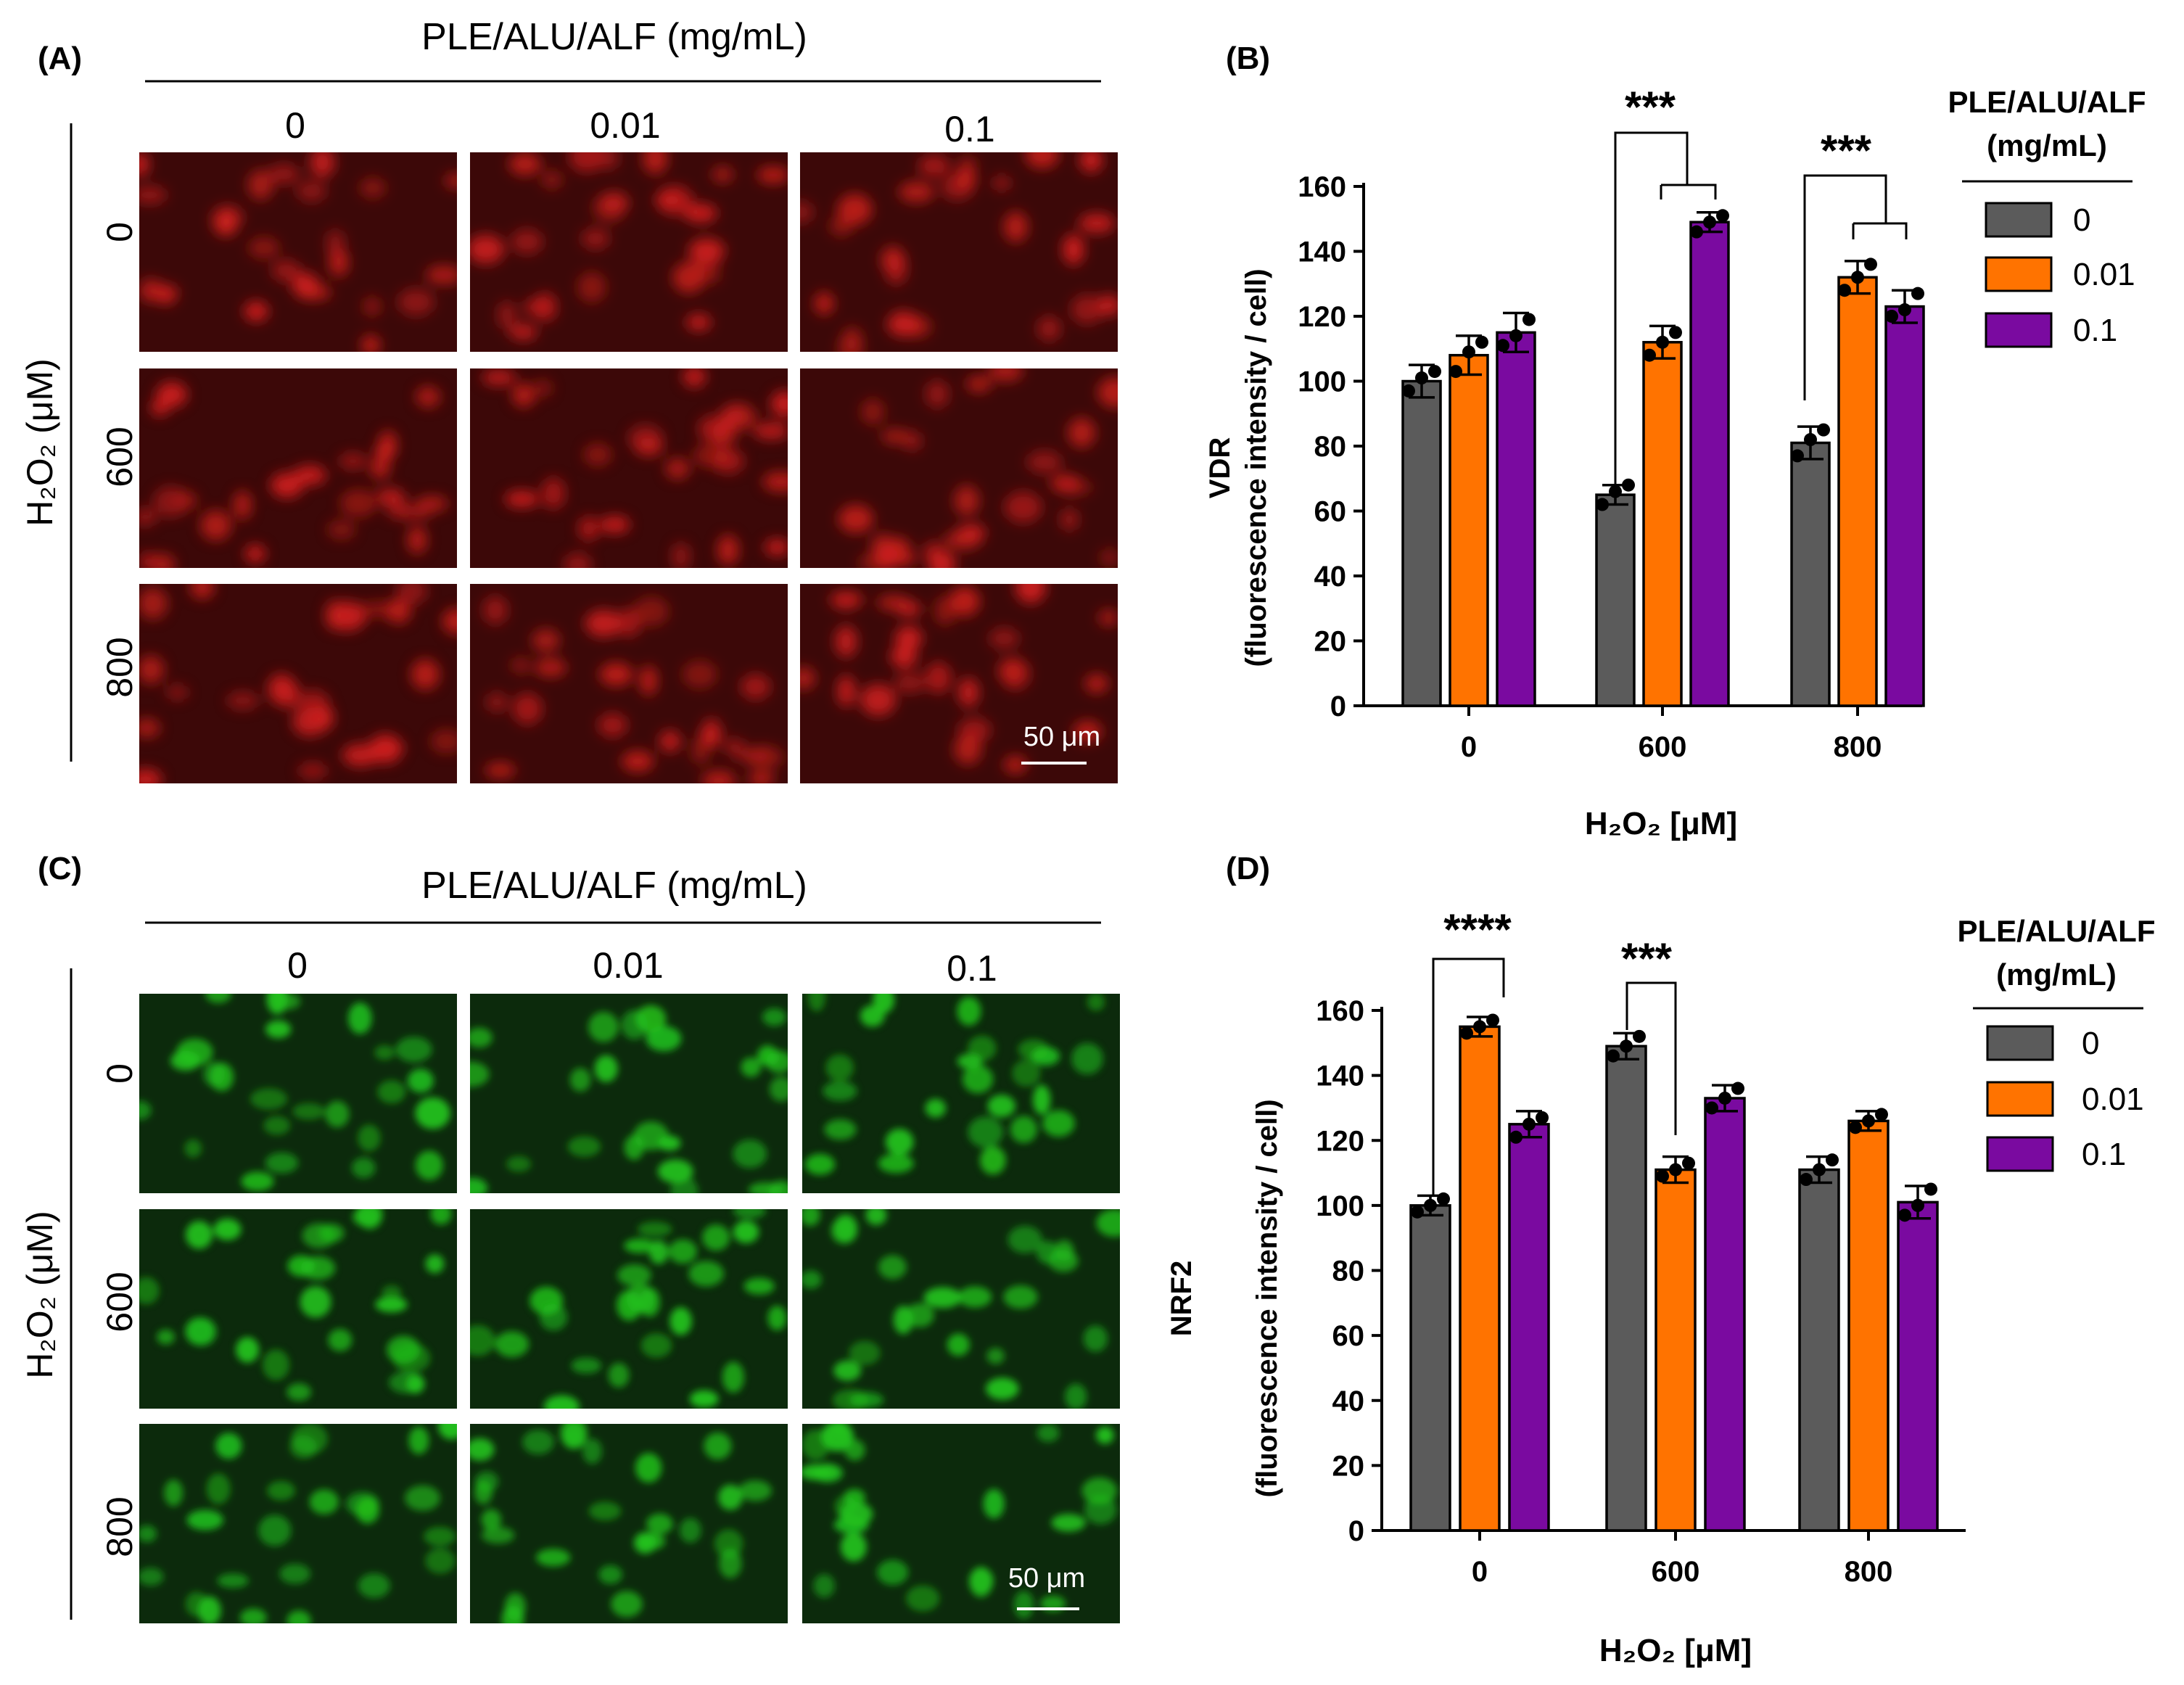 This screenshot has width=2184, height=1685. Describe the element at coordinates (1675, 1650) in the screenshot. I see `x-axis-label: H₂O₂ [μM]` at that location.